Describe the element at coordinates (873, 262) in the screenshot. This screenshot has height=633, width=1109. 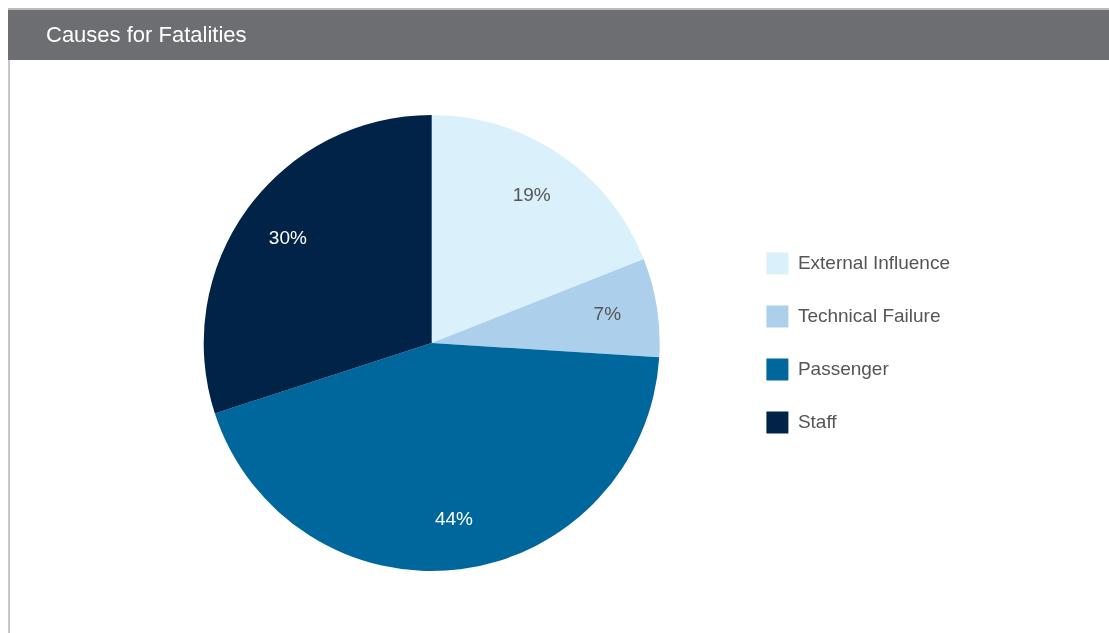
I see `legend-label: External Influence` at that location.